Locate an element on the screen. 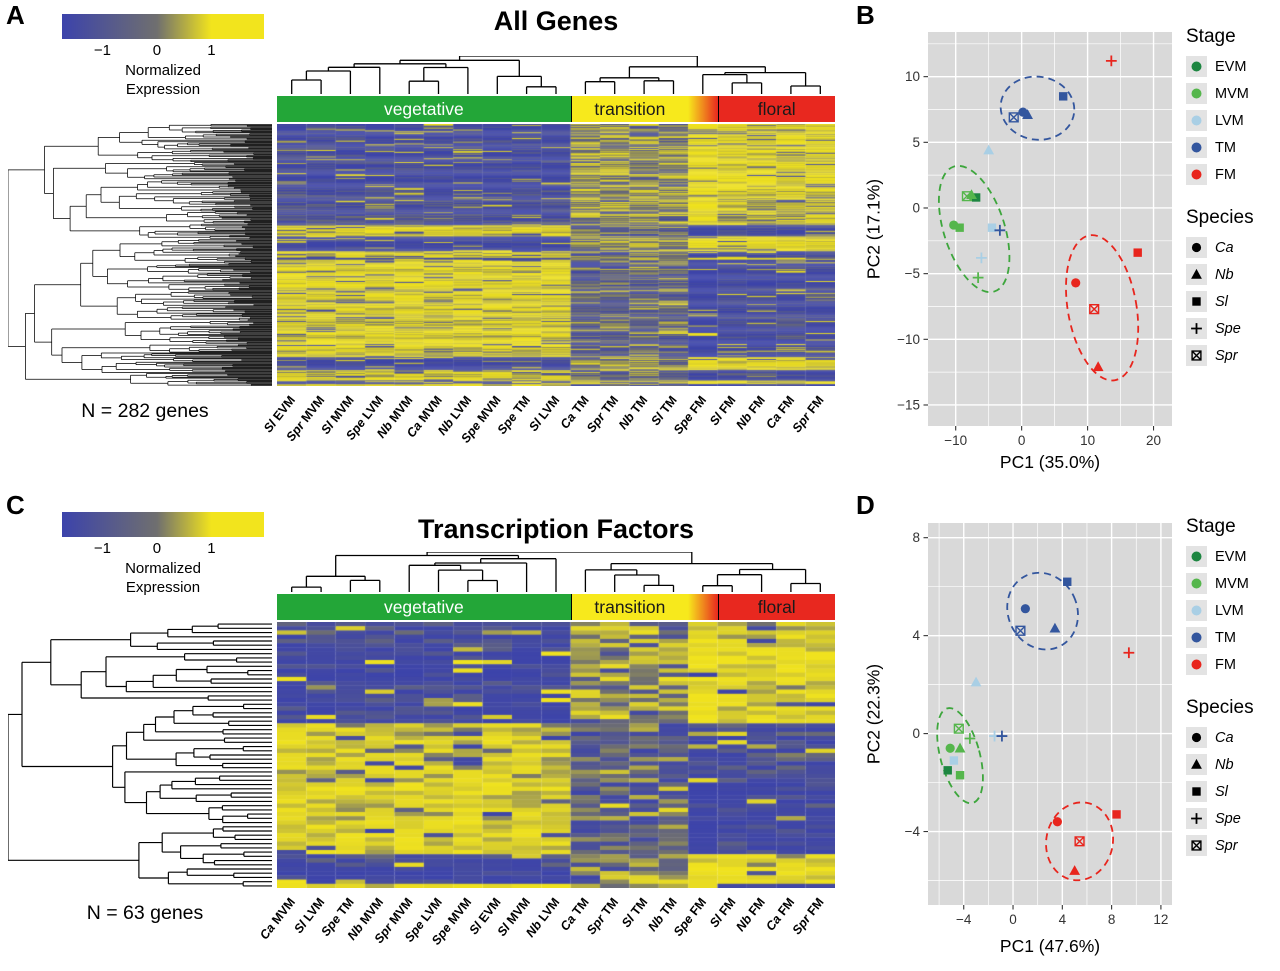 This screenshot has width=1280, height=971. dendrogram-path is located at coordinates (140, 755).